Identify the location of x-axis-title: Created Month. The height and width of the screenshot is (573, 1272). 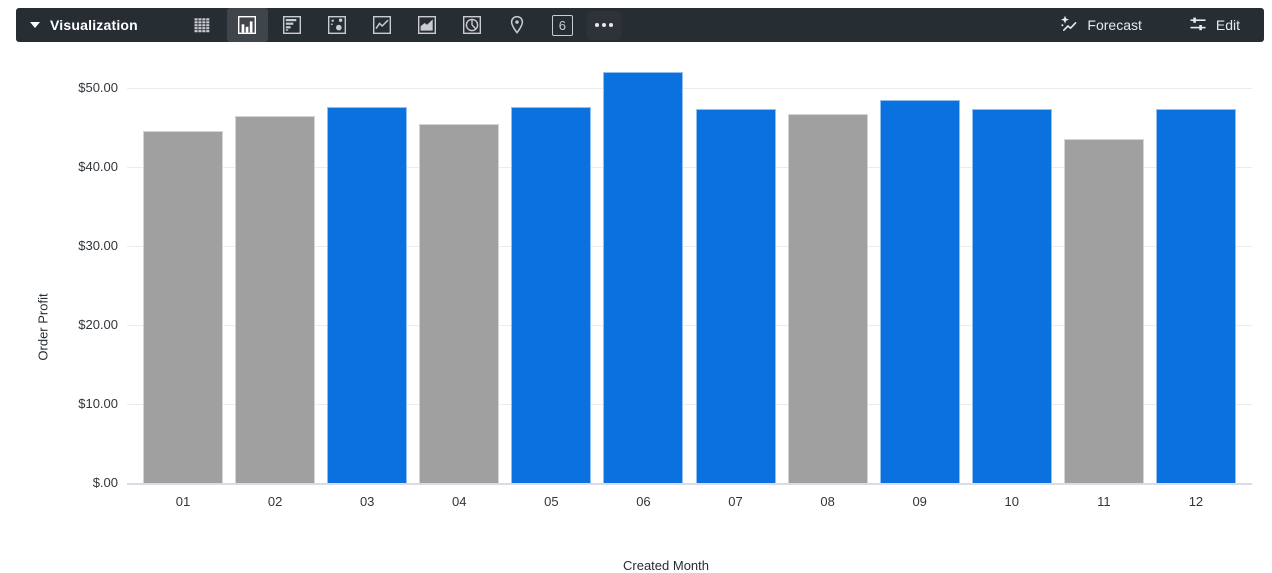
(666, 565).